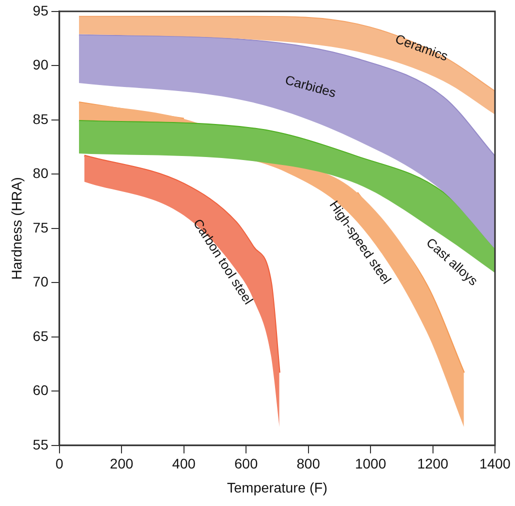 The width and height of the screenshot is (515, 506). What do you see at coordinates (40, 390) in the screenshot?
I see `y-tick-label: 60` at bounding box center [40, 390].